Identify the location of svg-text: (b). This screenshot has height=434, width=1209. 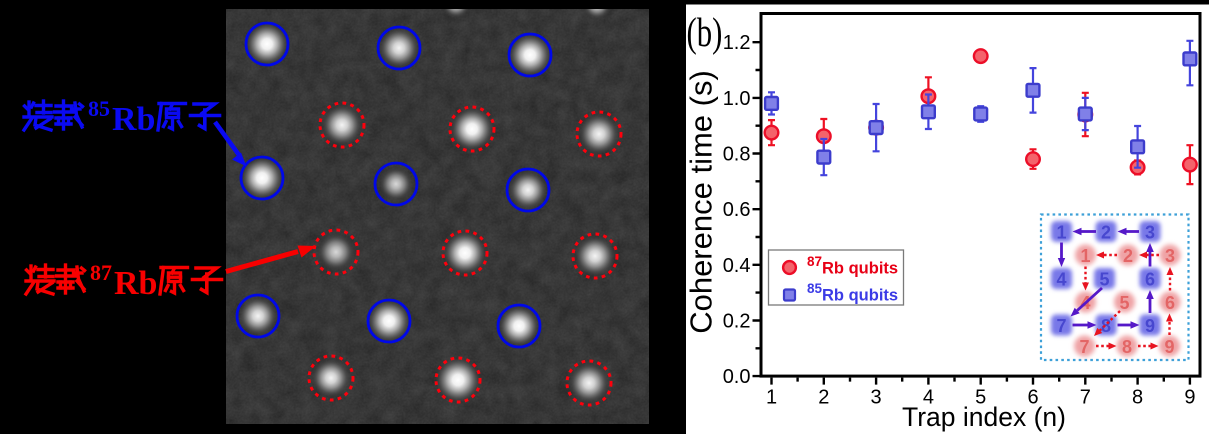
(705, 32).